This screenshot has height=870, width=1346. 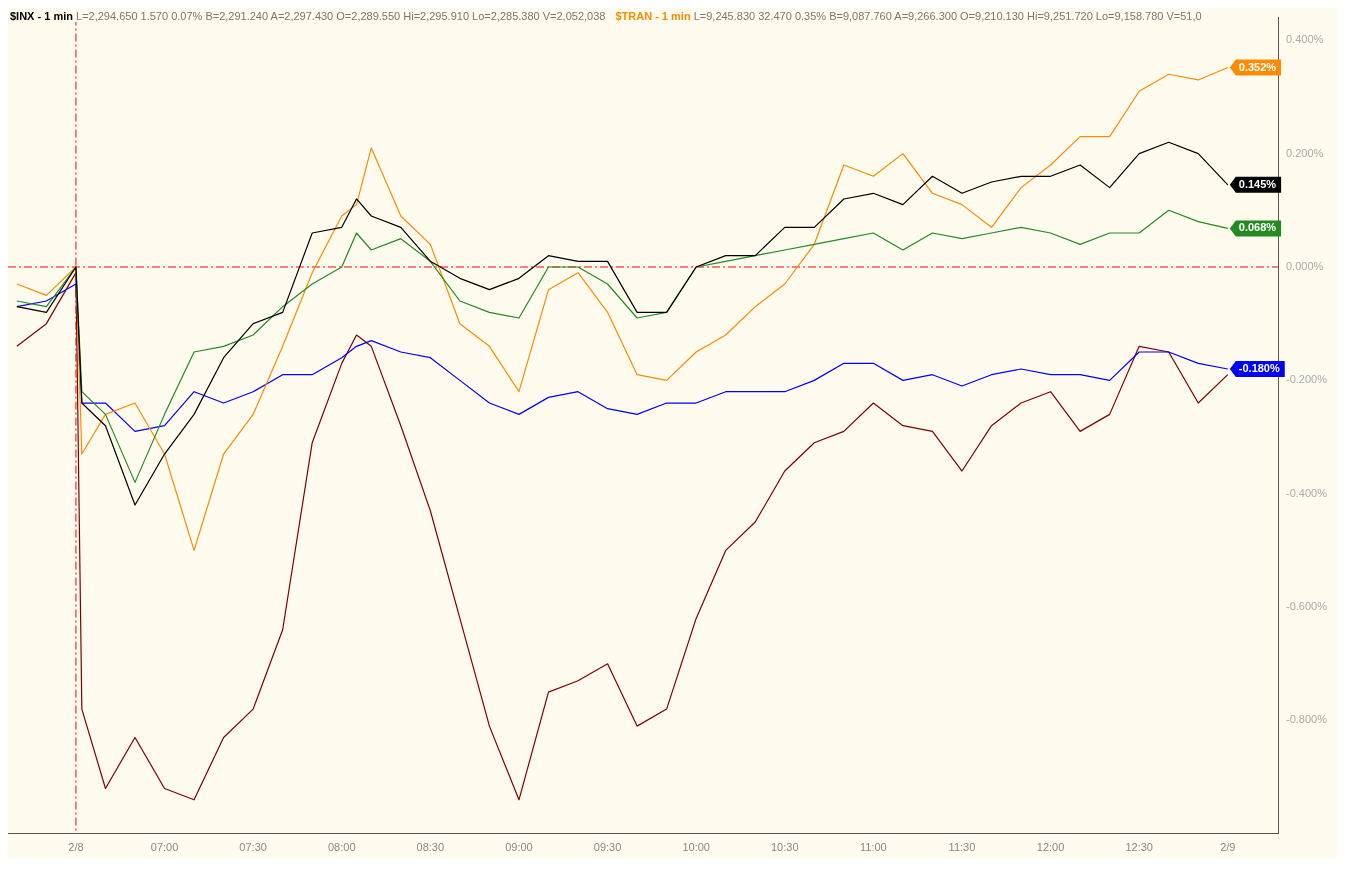 What do you see at coordinates (1307, 606) in the screenshot?
I see `y-tick-label: -0.600%` at bounding box center [1307, 606].